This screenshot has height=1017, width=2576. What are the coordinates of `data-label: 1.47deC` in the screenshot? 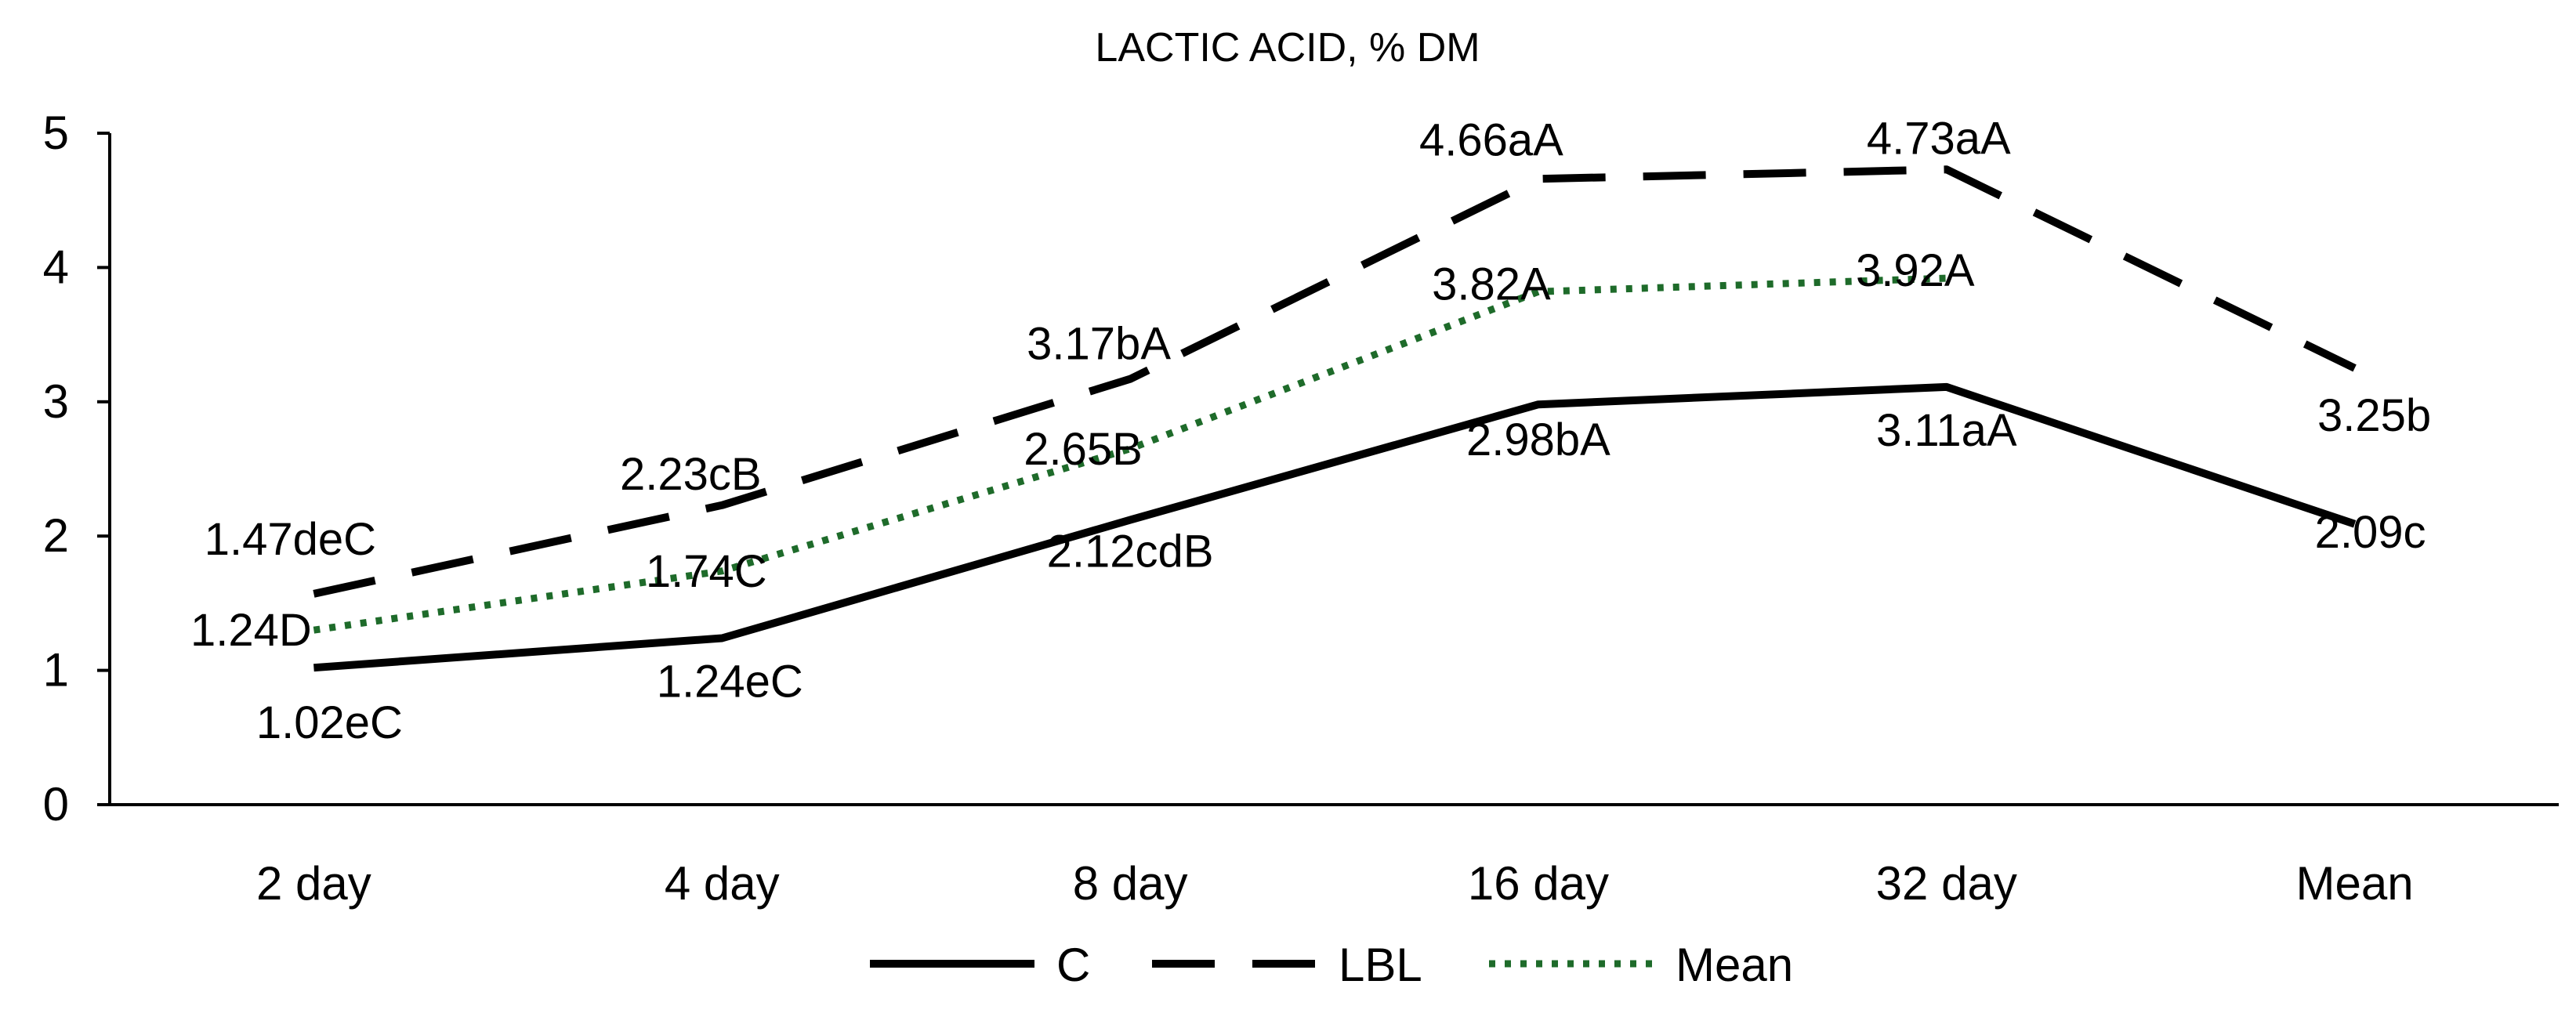 It's located at (290, 539).